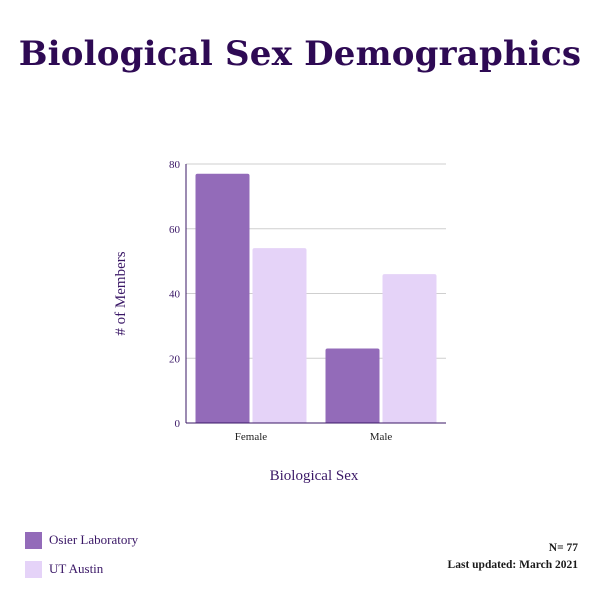 The image size is (600, 600). What do you see at coordinates (300, 54) in the screenshot?
I see `chart-title: Biological Sex Demographics` at bounding box center [300, 54].